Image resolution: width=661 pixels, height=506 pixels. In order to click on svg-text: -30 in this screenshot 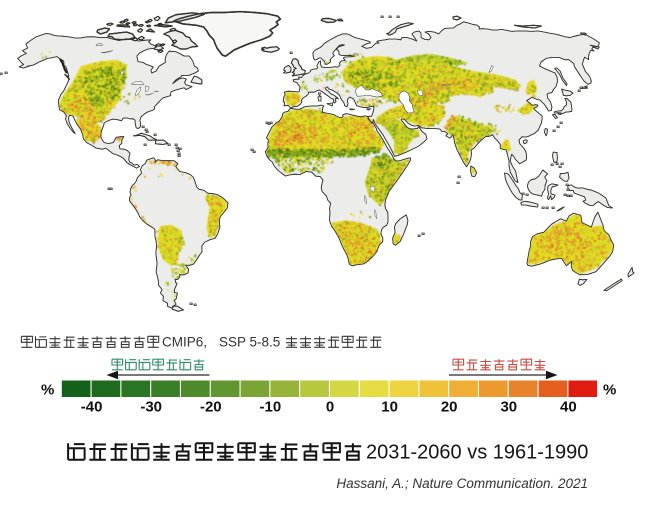, I will do `click(151, 407)`.